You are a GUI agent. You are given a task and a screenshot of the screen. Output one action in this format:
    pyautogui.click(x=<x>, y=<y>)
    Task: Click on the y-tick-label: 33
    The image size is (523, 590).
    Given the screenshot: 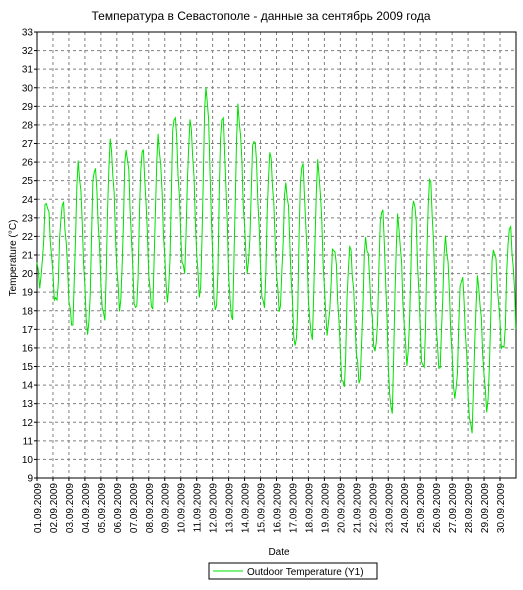 What is the action you would take?
    pyautogui.click(x=28, y=33)
    